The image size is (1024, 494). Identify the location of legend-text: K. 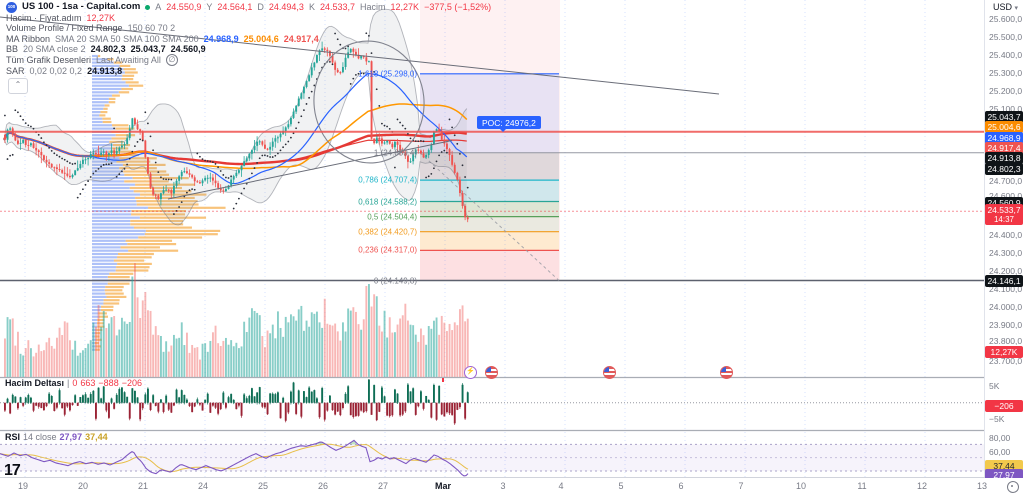
(311, 7).